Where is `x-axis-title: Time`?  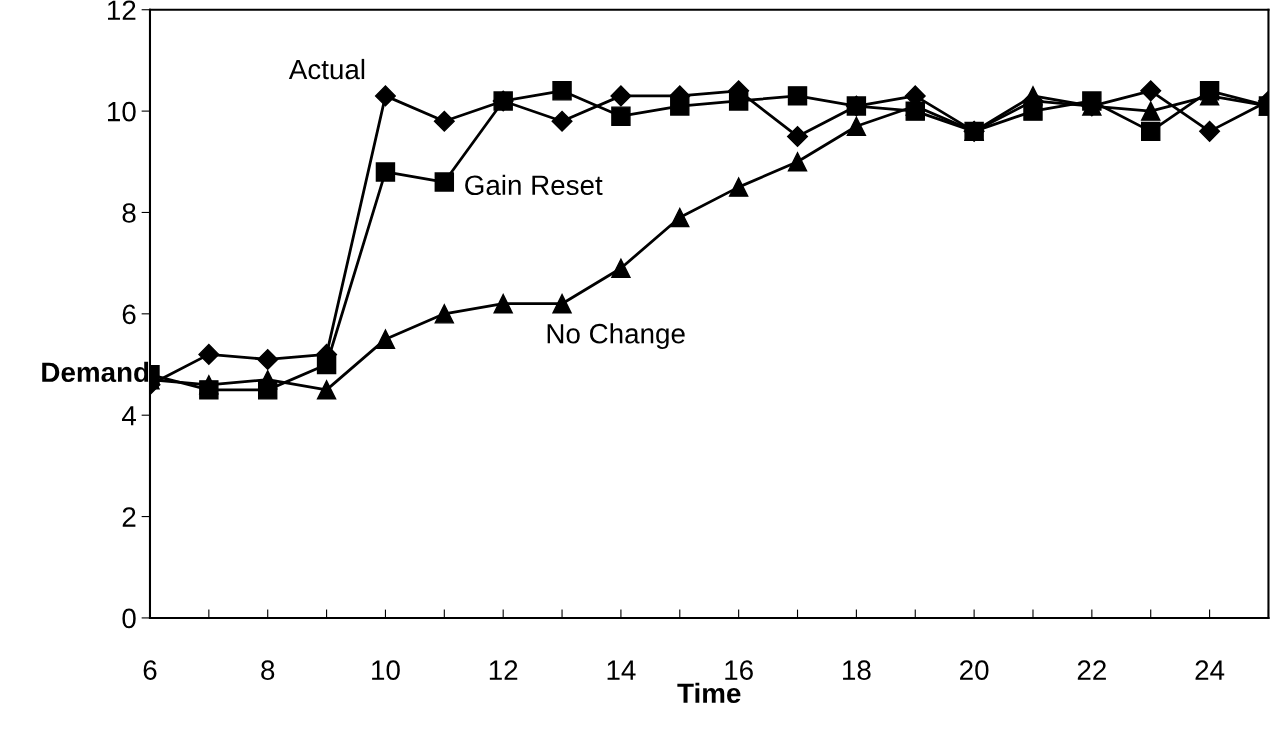 x-axis-title: Time is located at coordinates (709, 693).